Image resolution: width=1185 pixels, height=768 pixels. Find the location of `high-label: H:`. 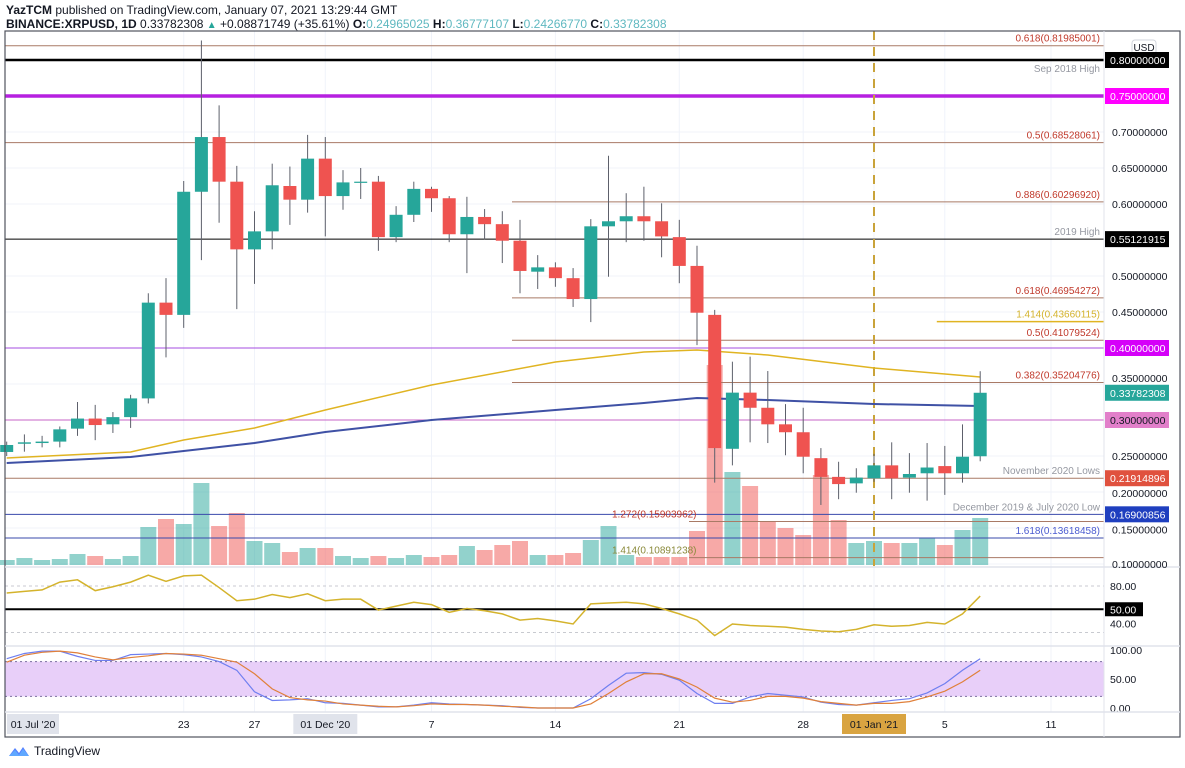

high-label: H: is located at coordinates (439, 24).